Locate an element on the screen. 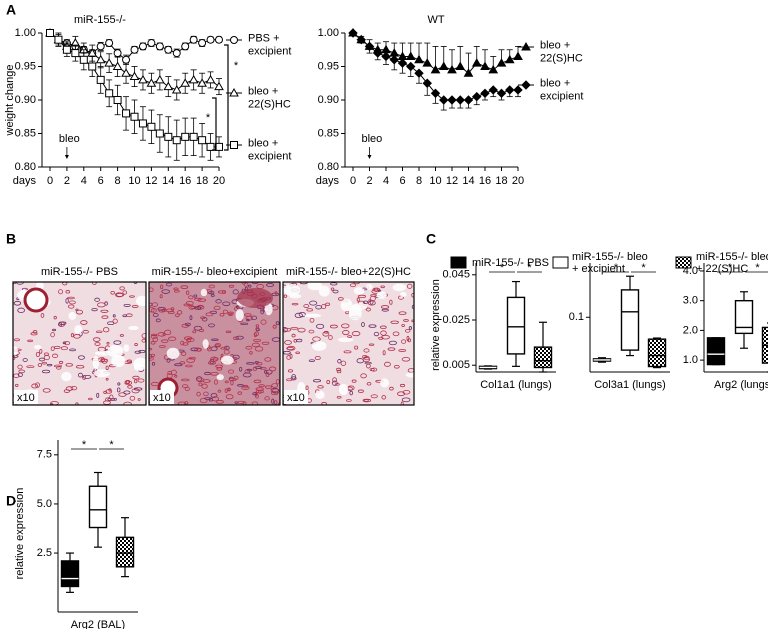  y-tick-label: 0.85 is located at coordinates (328, 133).